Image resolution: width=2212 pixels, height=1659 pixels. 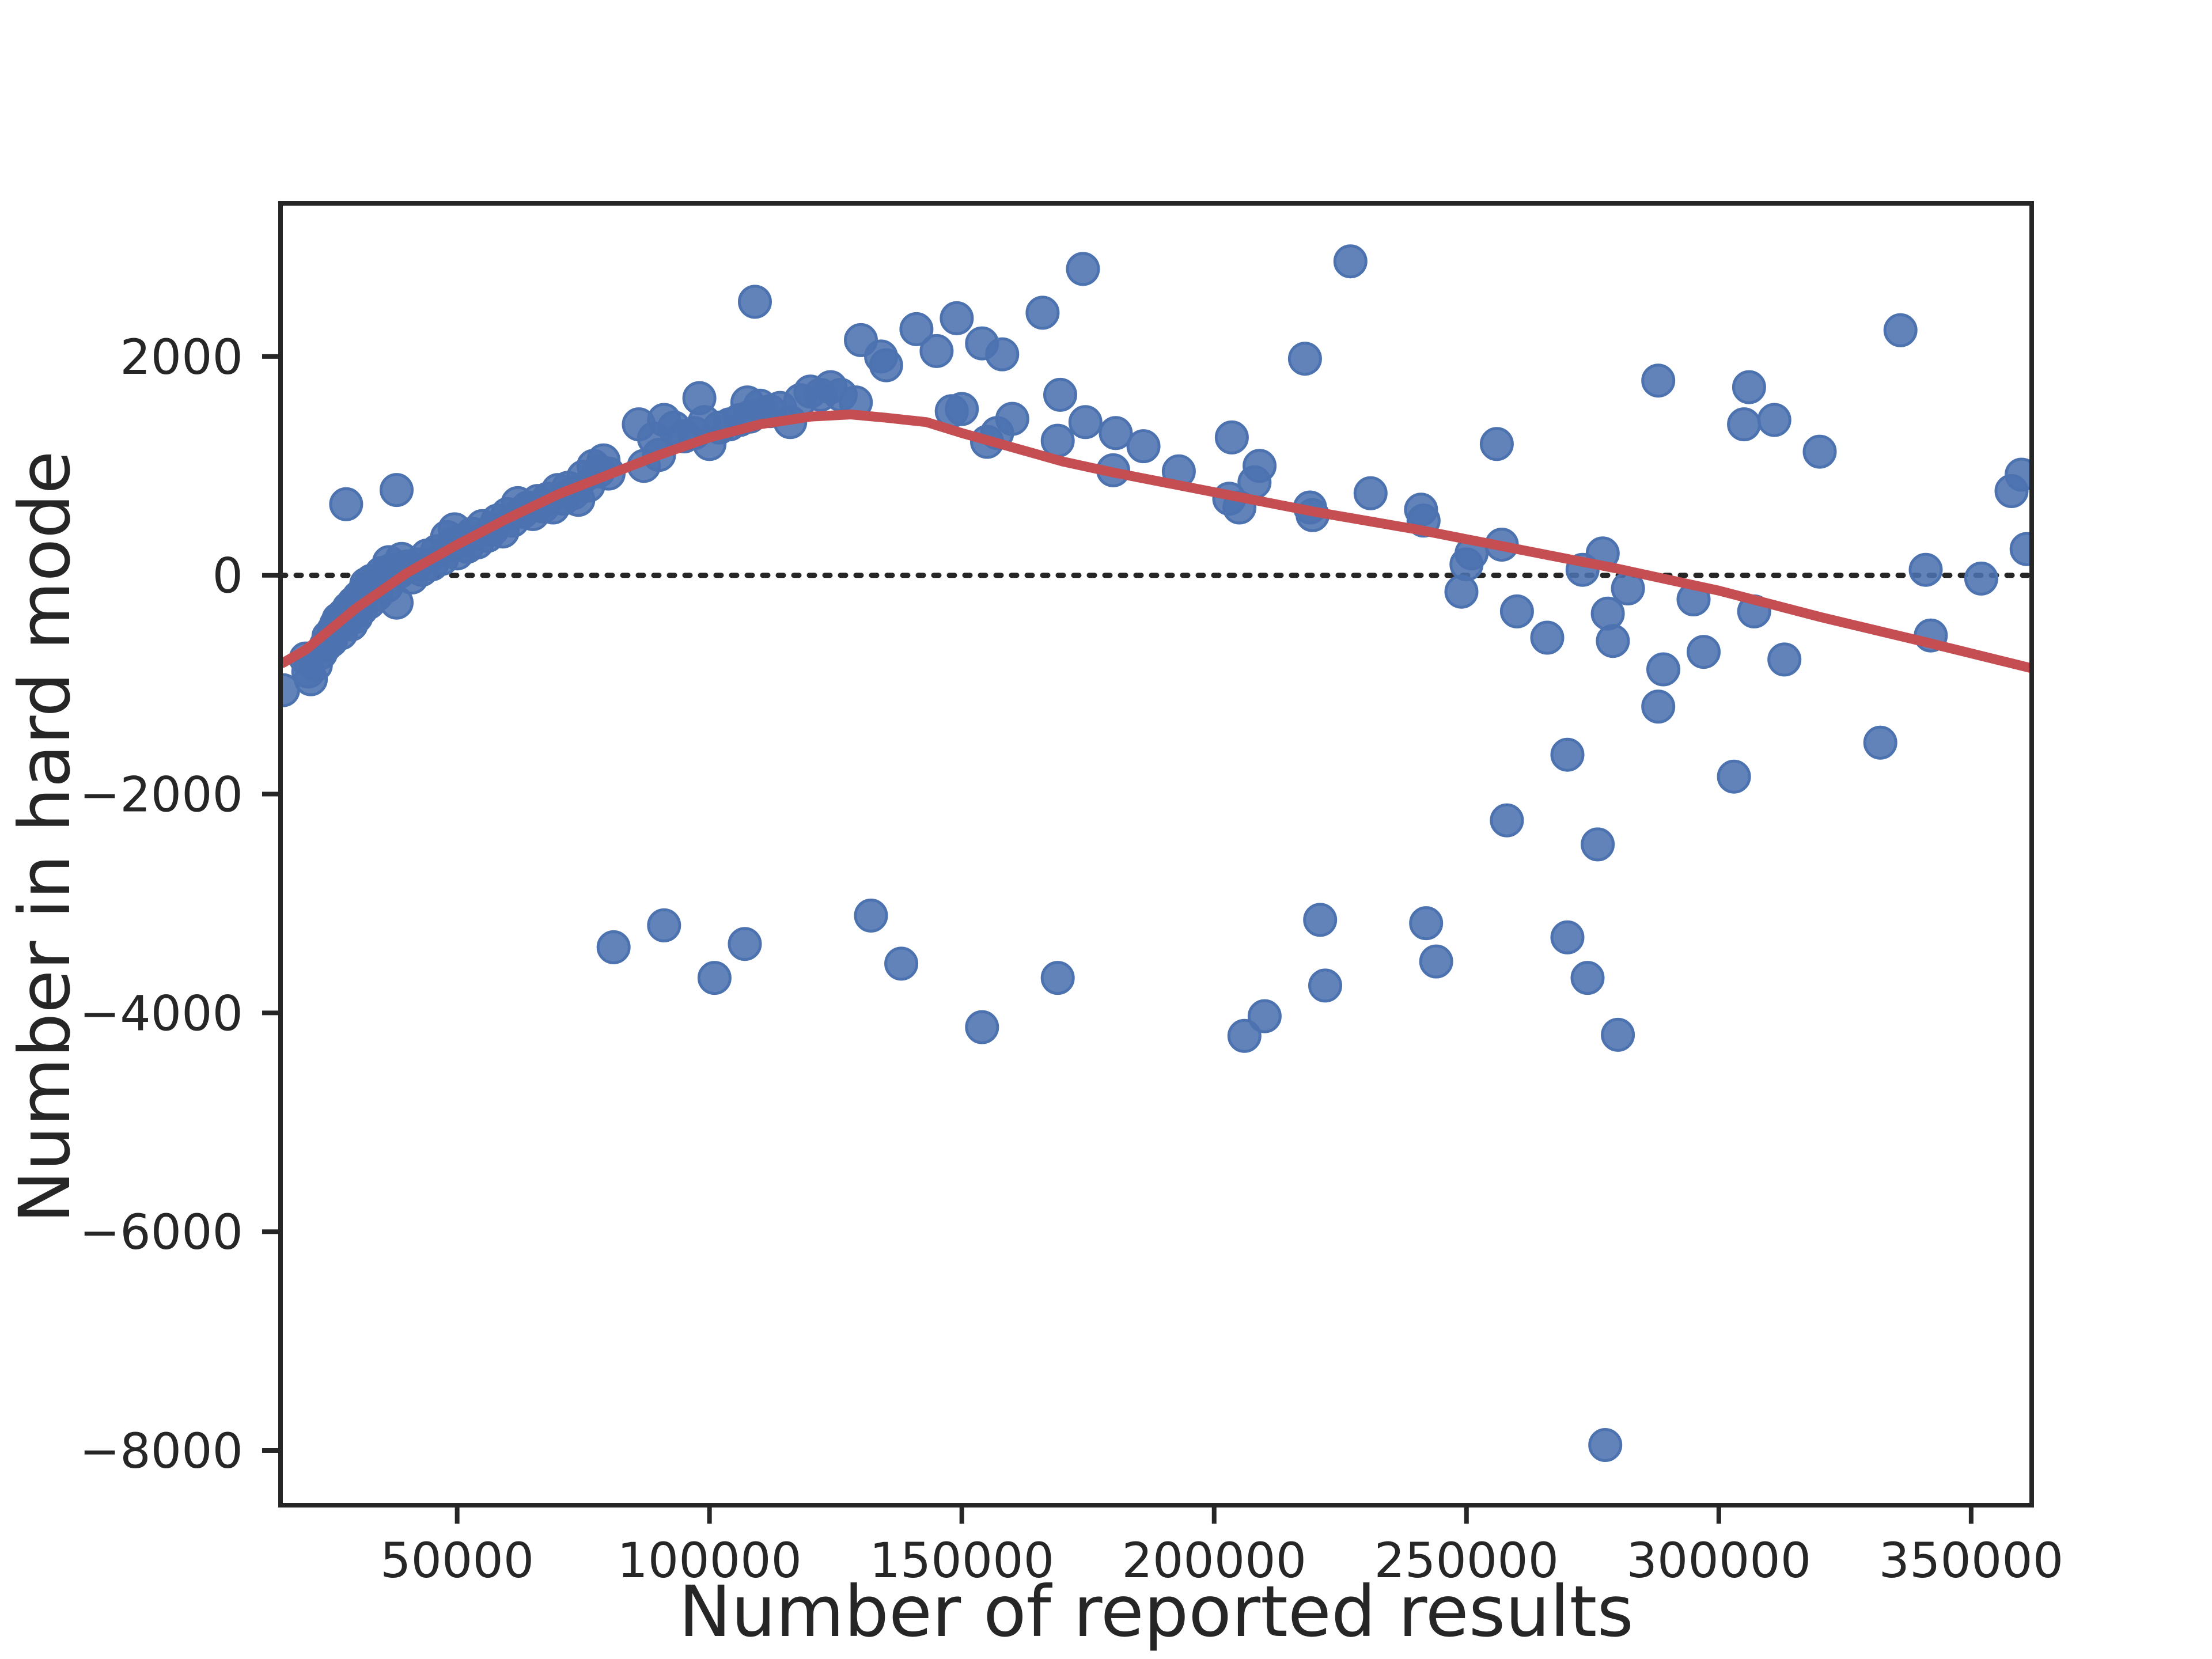 I want to click on fit-line-layer, so click(x=1156, y=541).